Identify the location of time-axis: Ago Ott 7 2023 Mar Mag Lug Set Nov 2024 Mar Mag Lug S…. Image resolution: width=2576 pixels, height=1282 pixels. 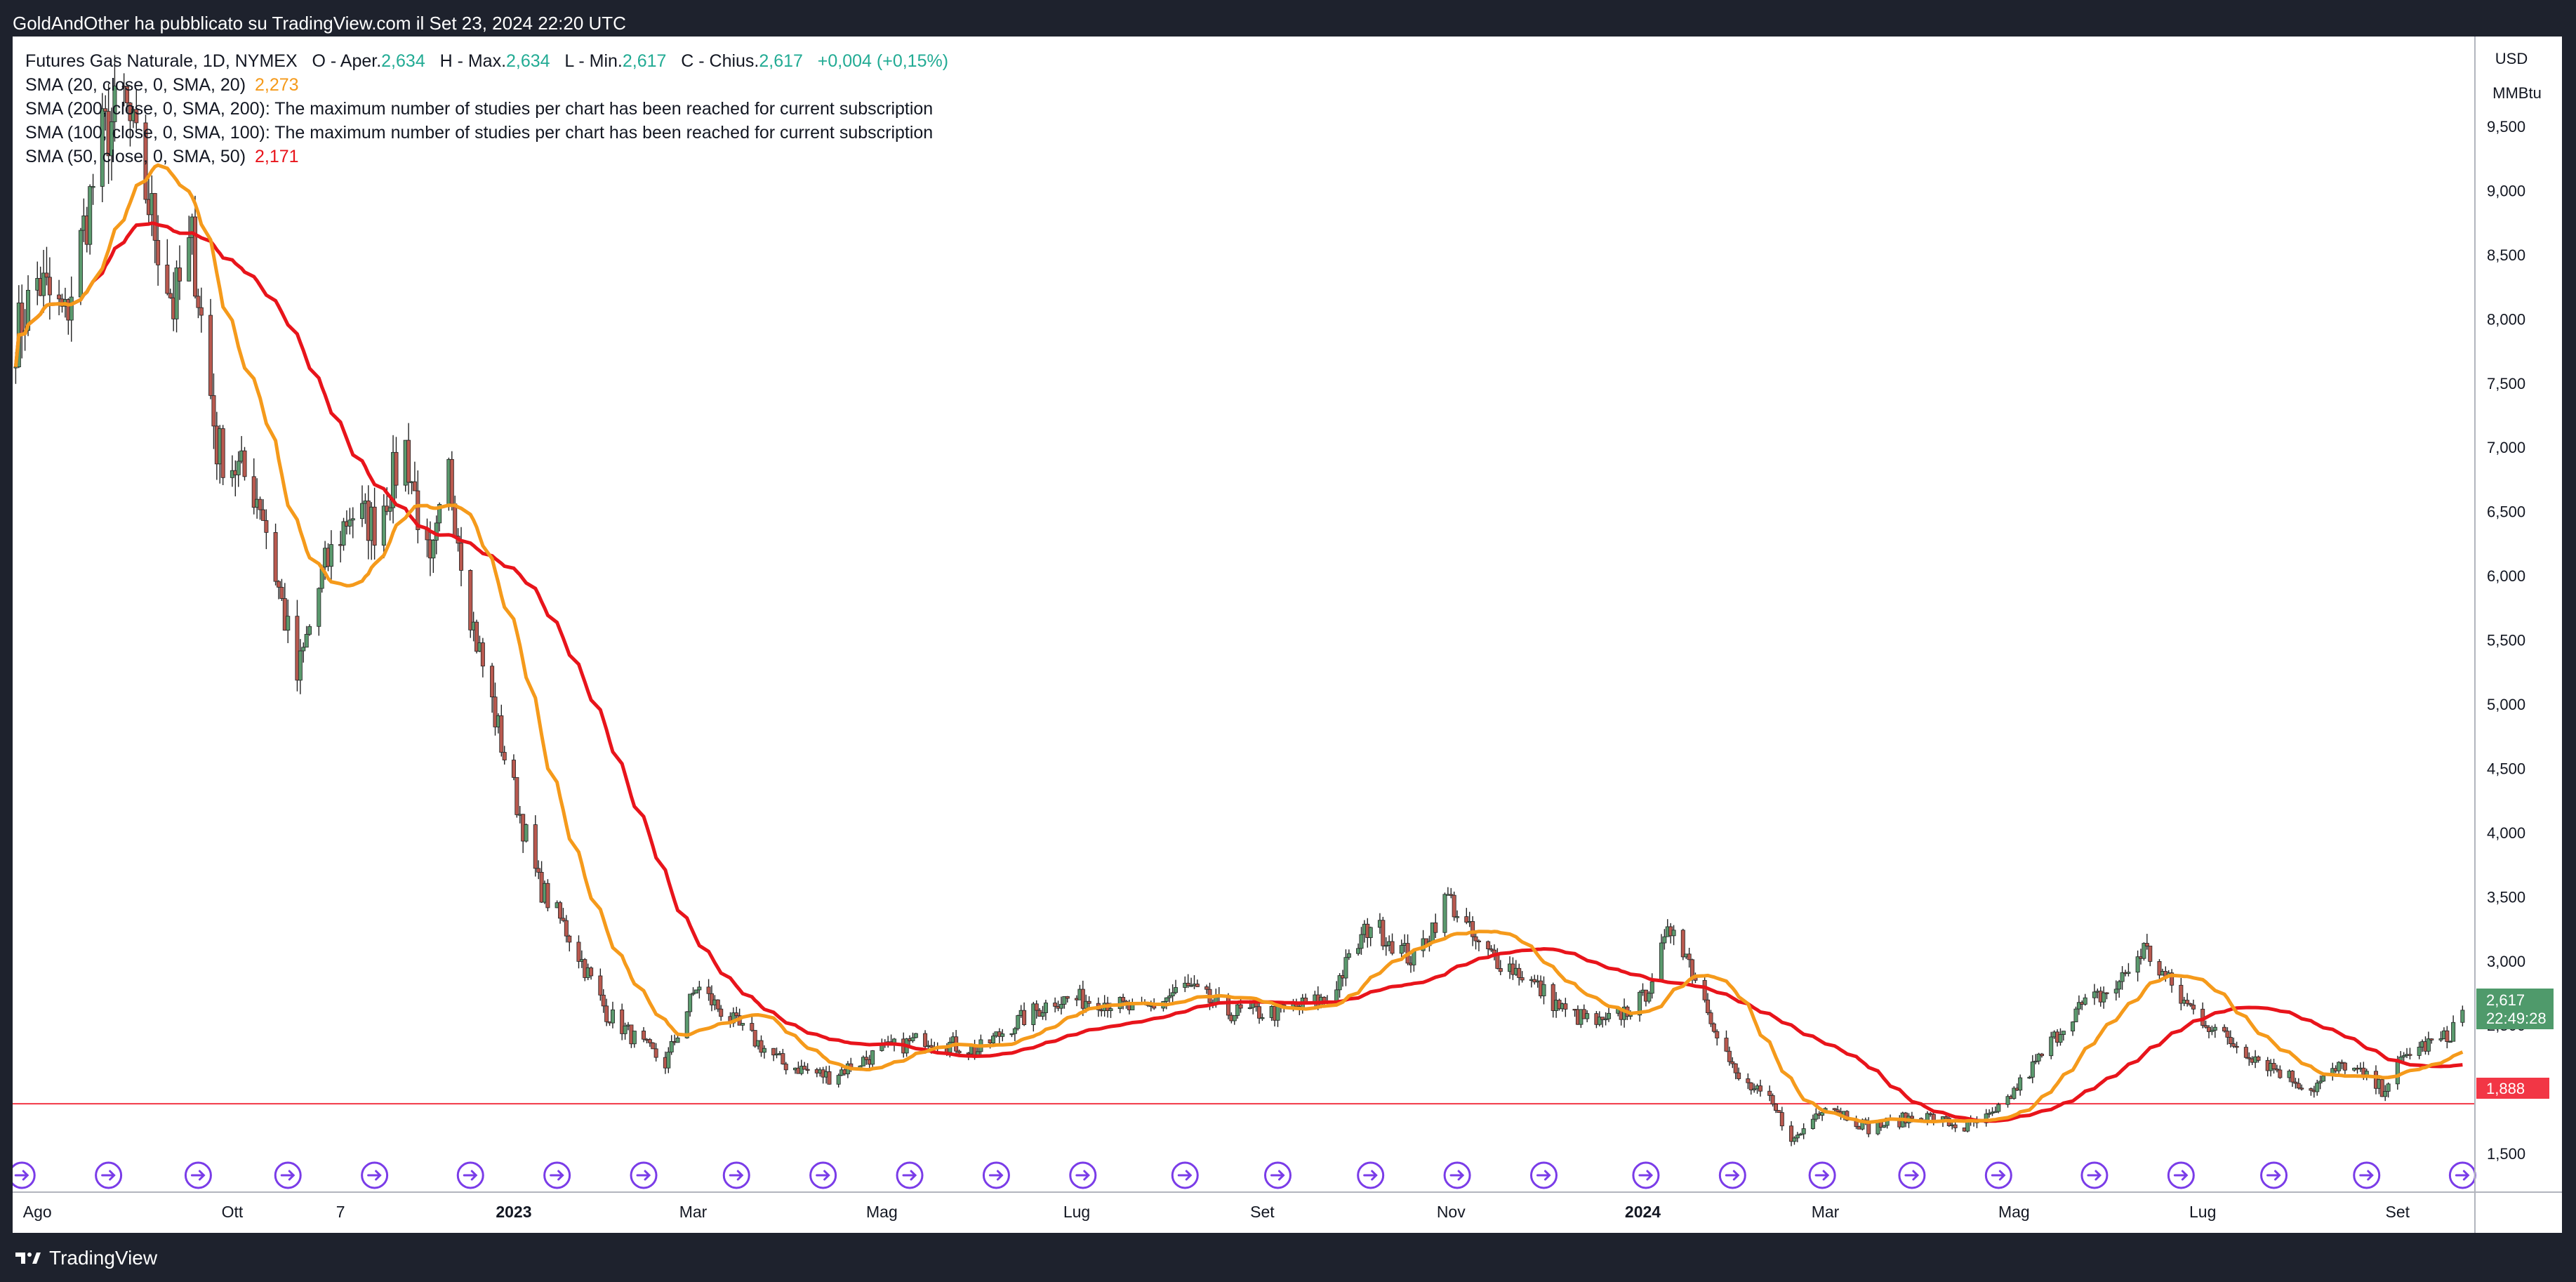
(1216, 1212).